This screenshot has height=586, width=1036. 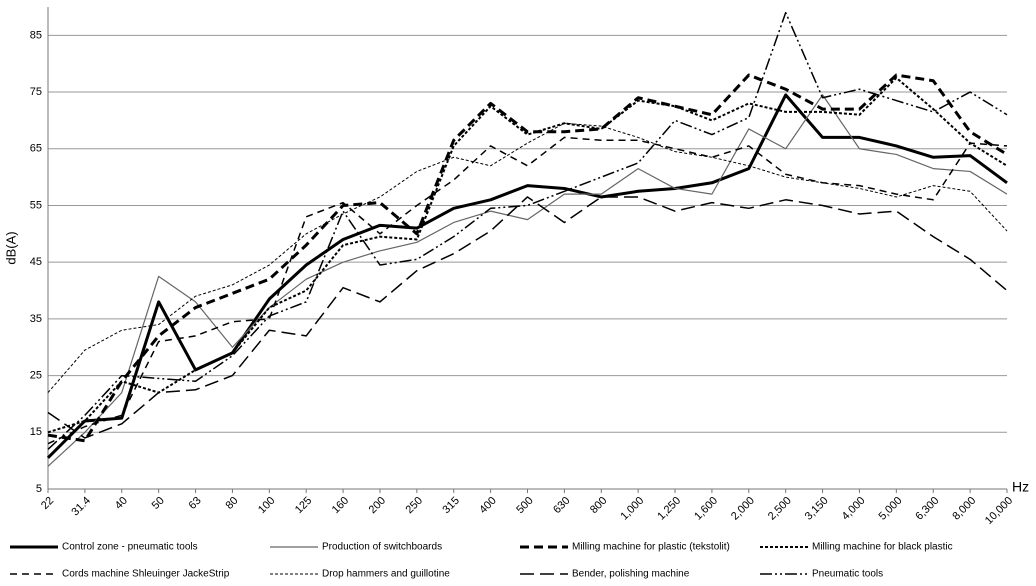 What do you see at coordinates (524, 505) in the screenshot?
I see `x-tick-label: 500` at bounding box center [524, 505].